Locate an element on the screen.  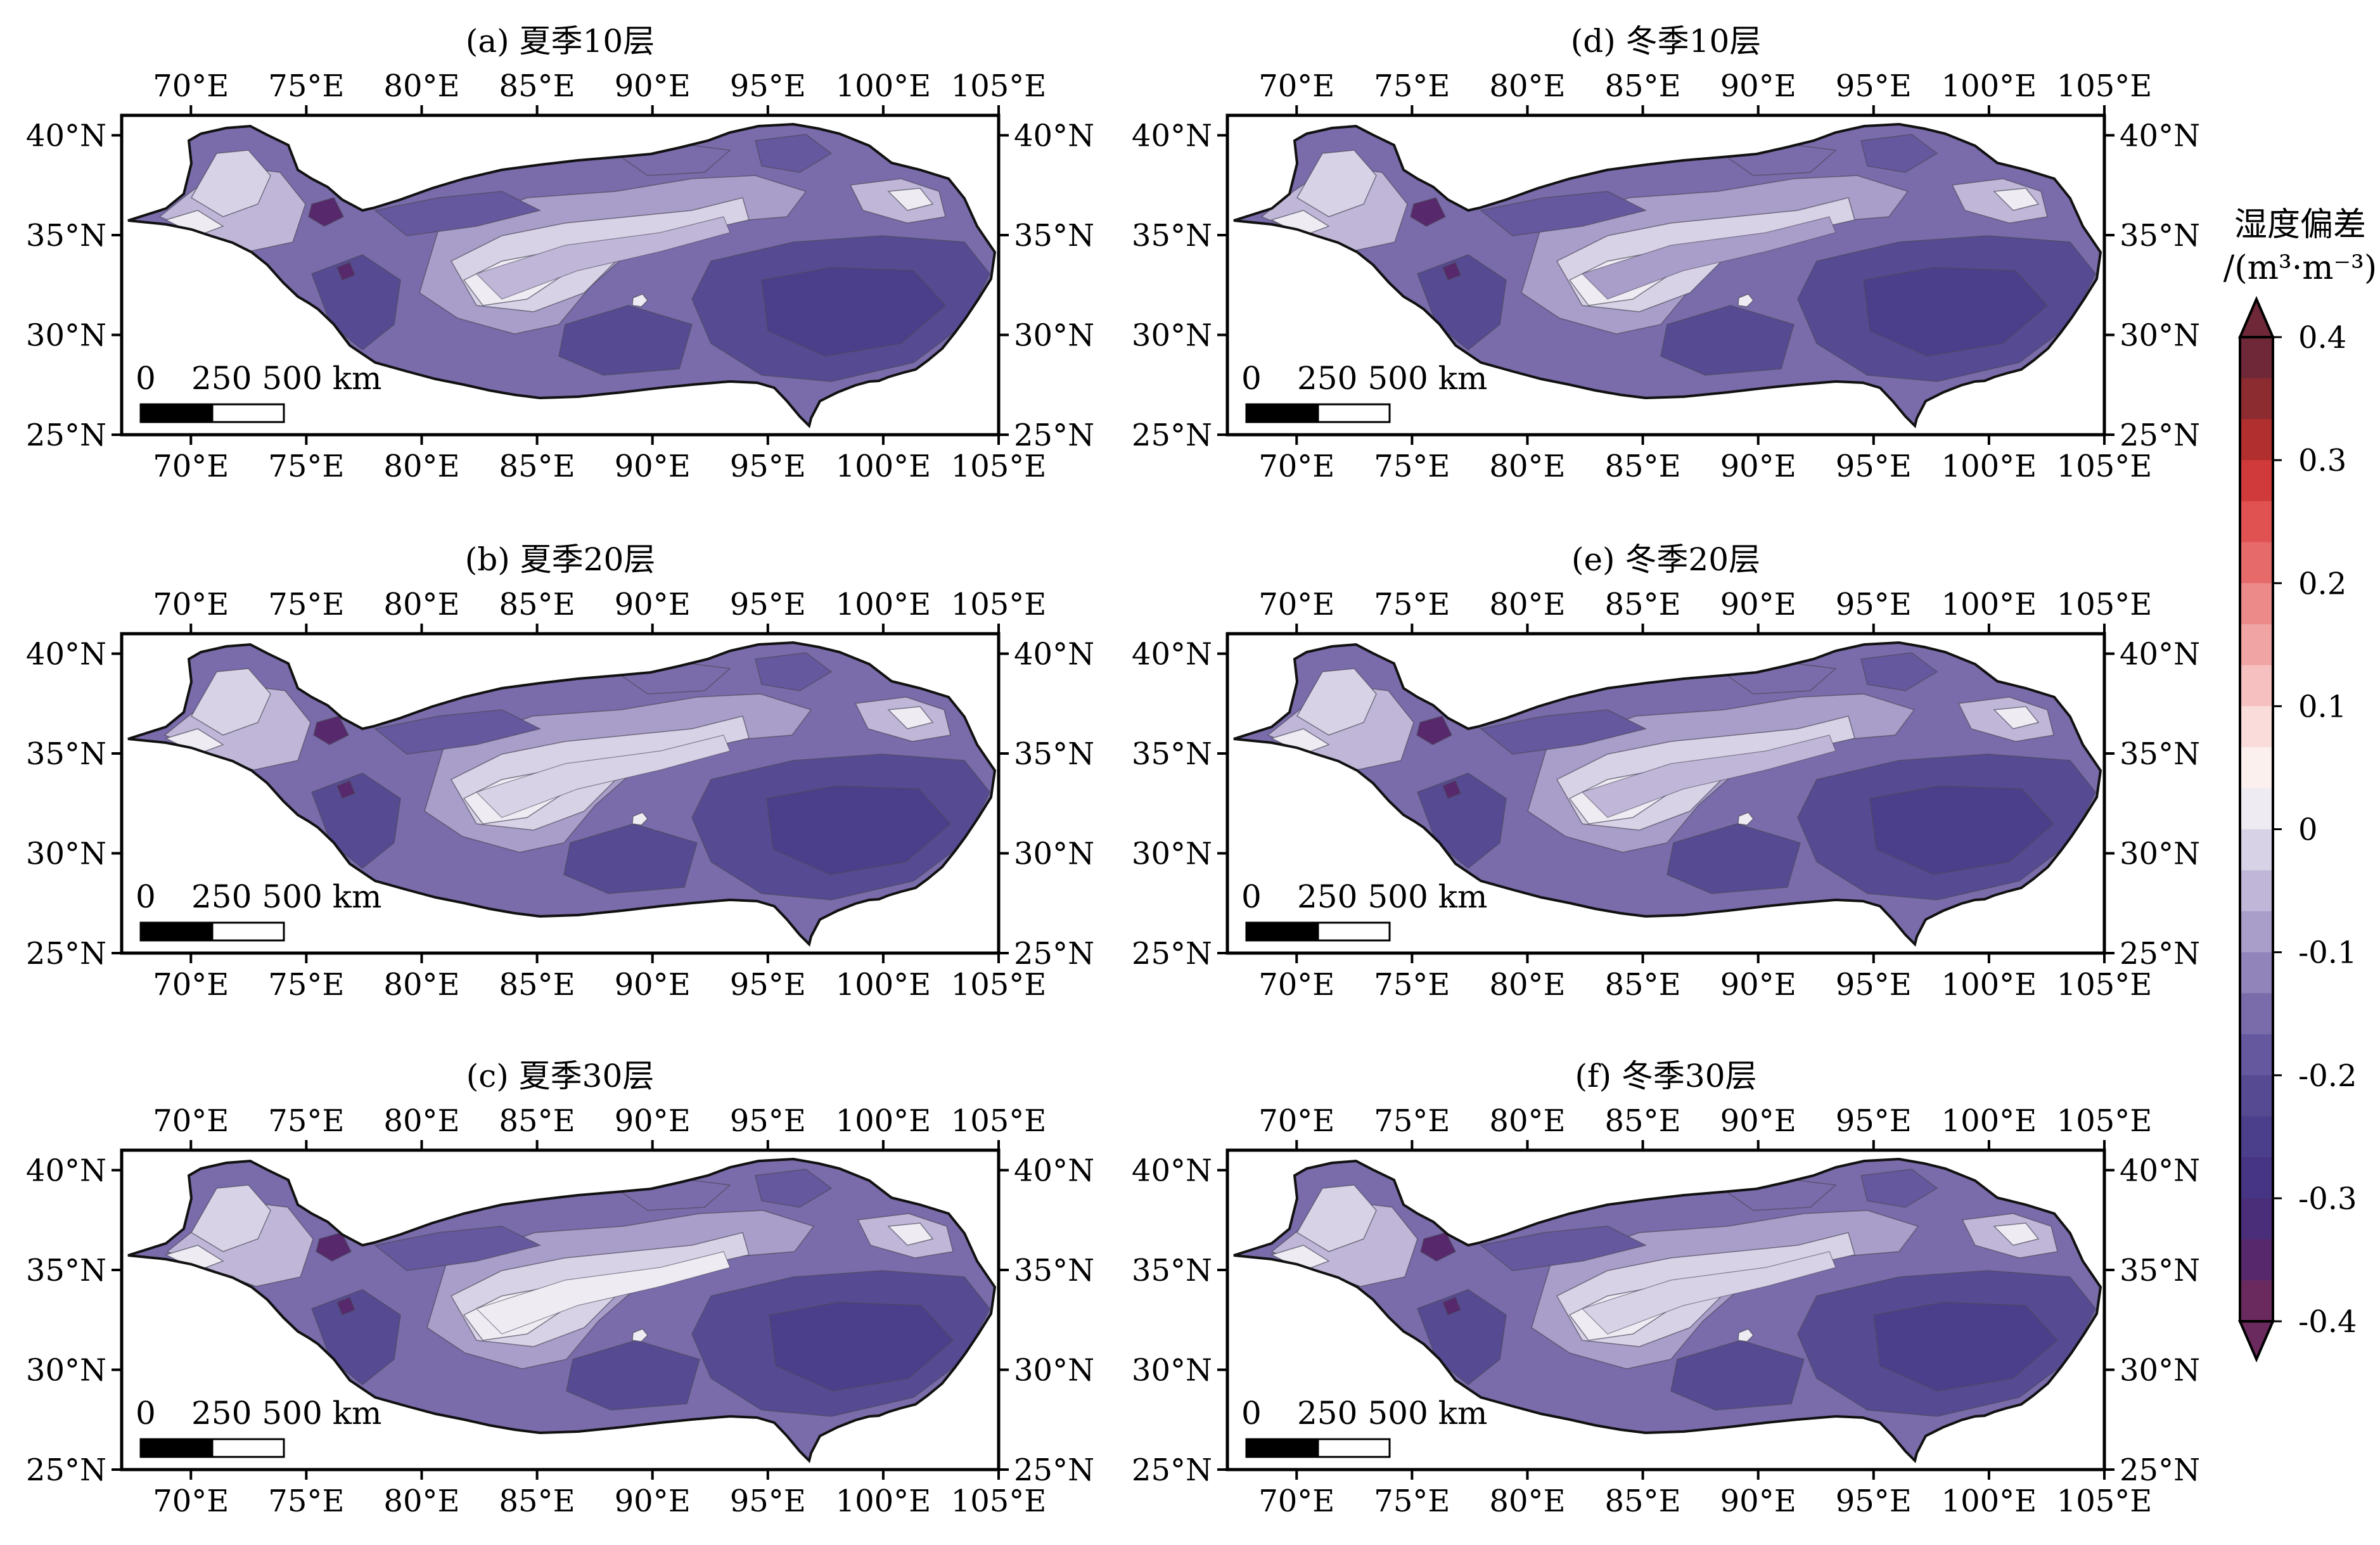
lon-tick-label-top: 80°E is located at coordinates (1527, 86).